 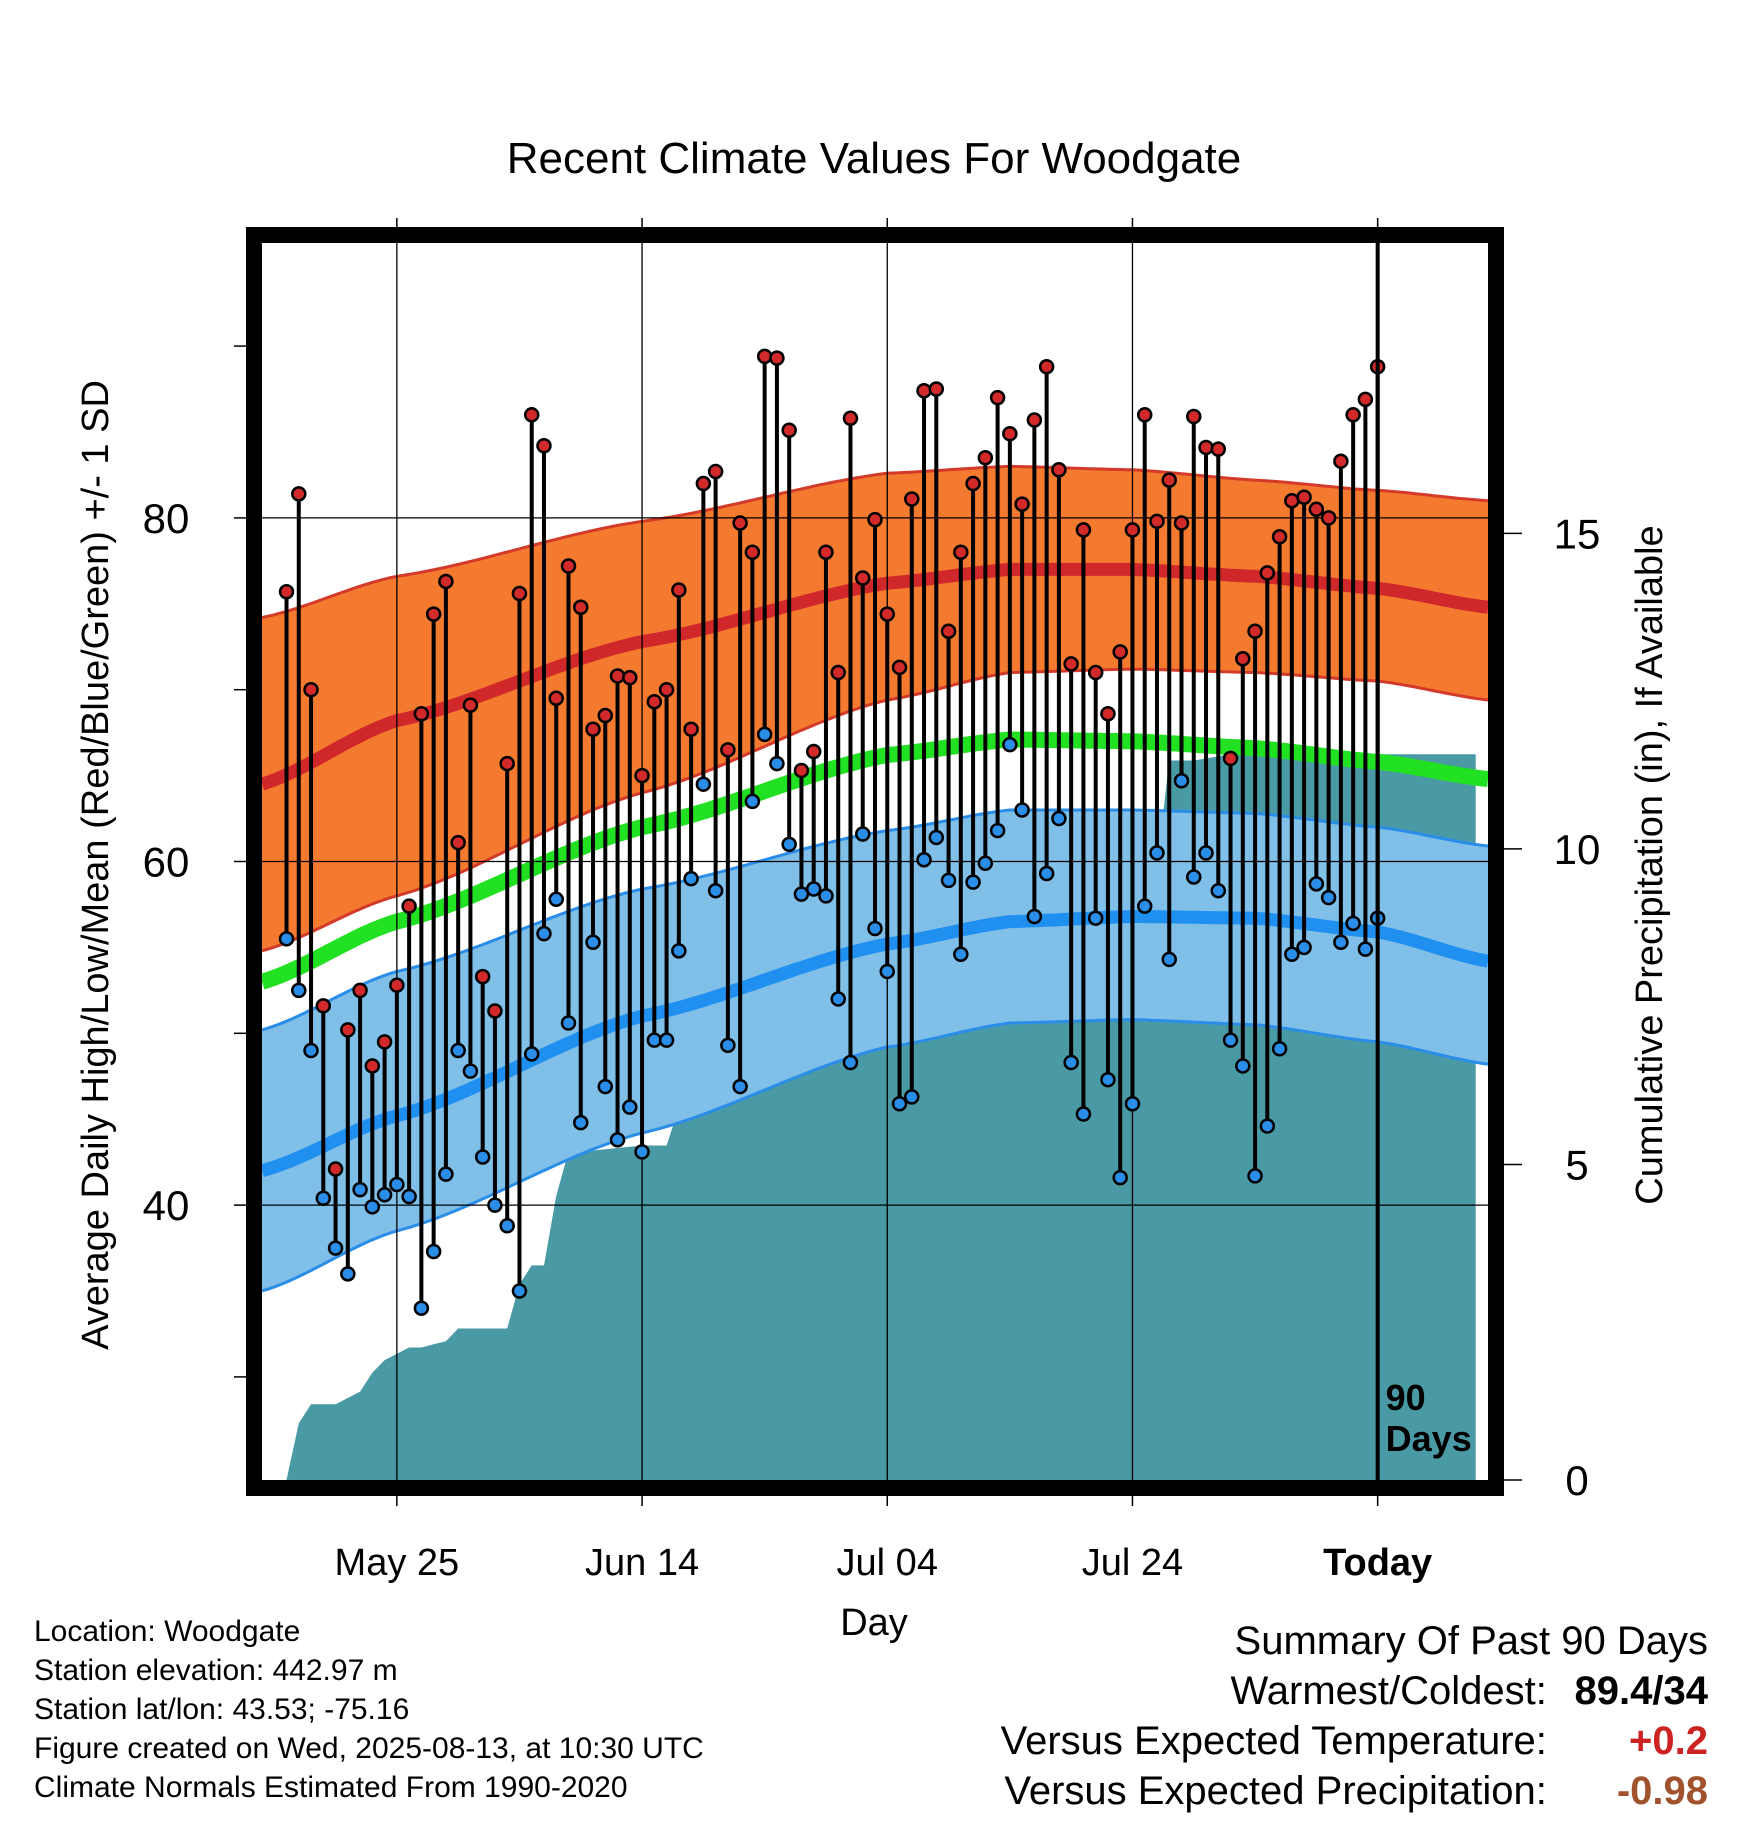 What do you see at coordinates (874, 1623) in the screenshot?
I see `x-axis-label: Day` at bounding box center [874, 1623].